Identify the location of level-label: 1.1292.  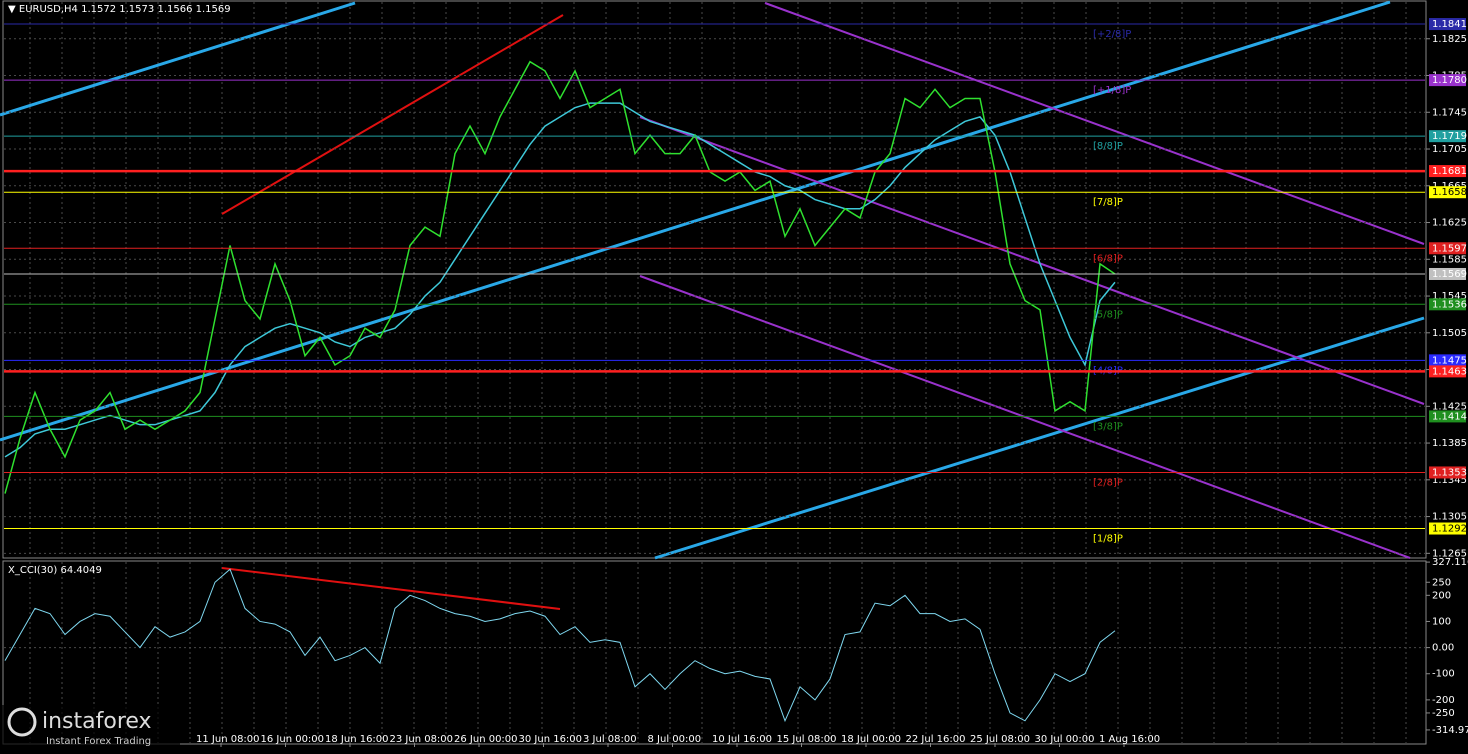
(1449, 529).